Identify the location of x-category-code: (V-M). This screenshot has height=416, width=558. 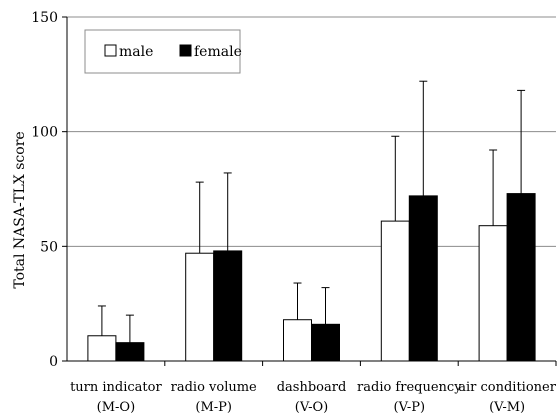
(507, 407).